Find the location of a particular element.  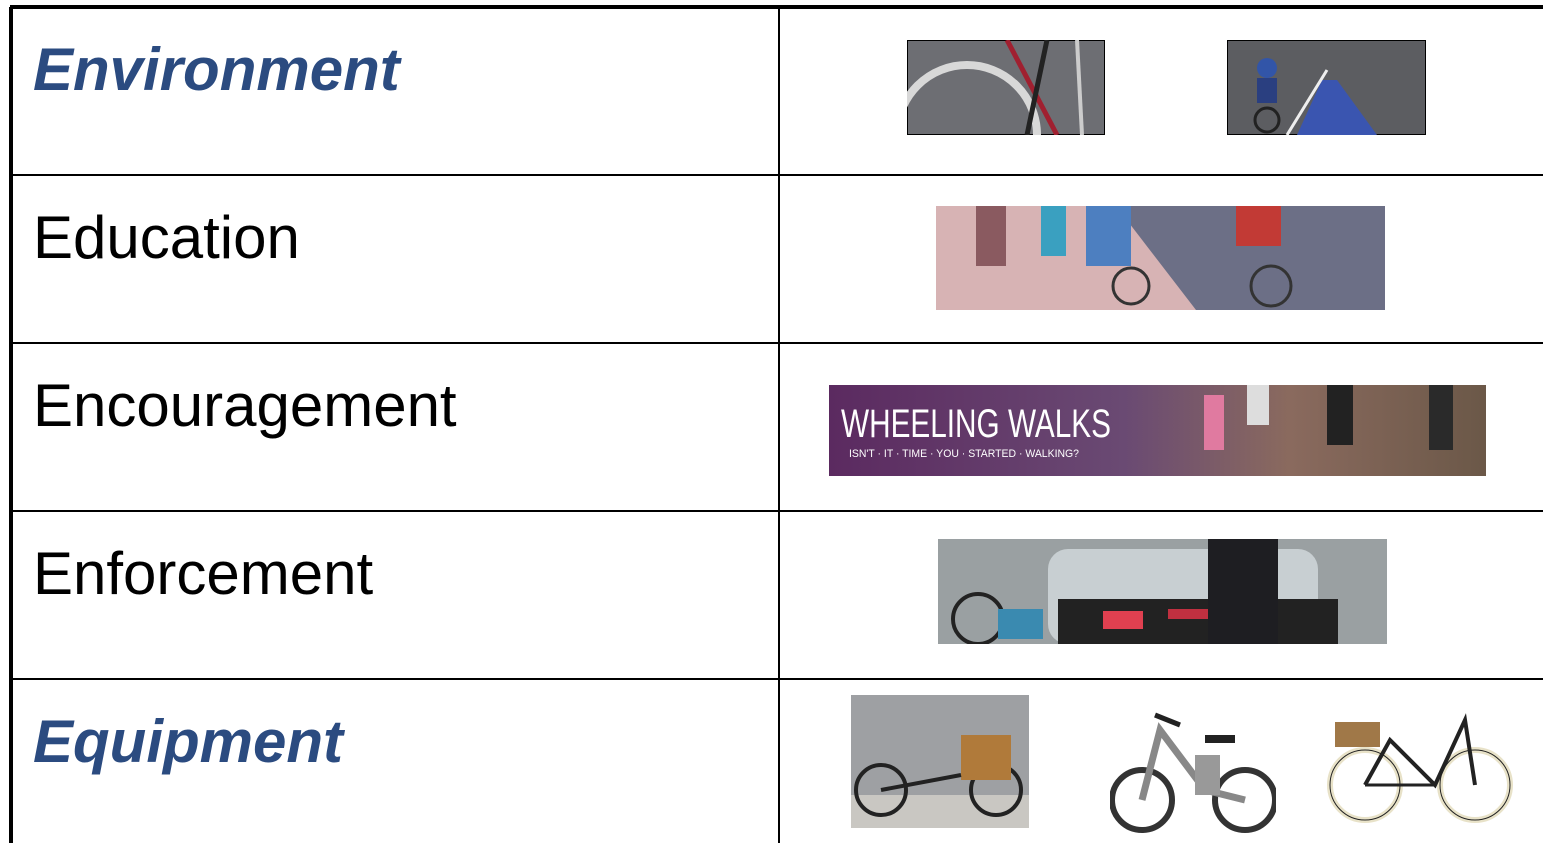

row-label: Equipment is located at coordinates (188, 741).